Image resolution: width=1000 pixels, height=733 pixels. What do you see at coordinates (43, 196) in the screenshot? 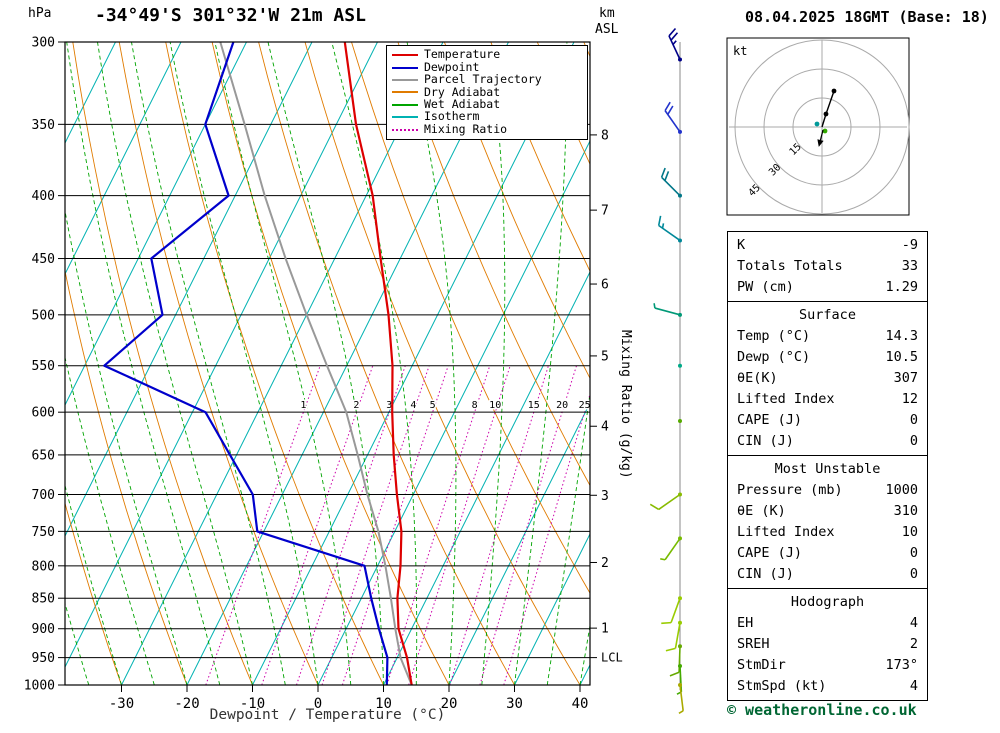
I see `svg-text: 400` at bounding box center [43, 196].